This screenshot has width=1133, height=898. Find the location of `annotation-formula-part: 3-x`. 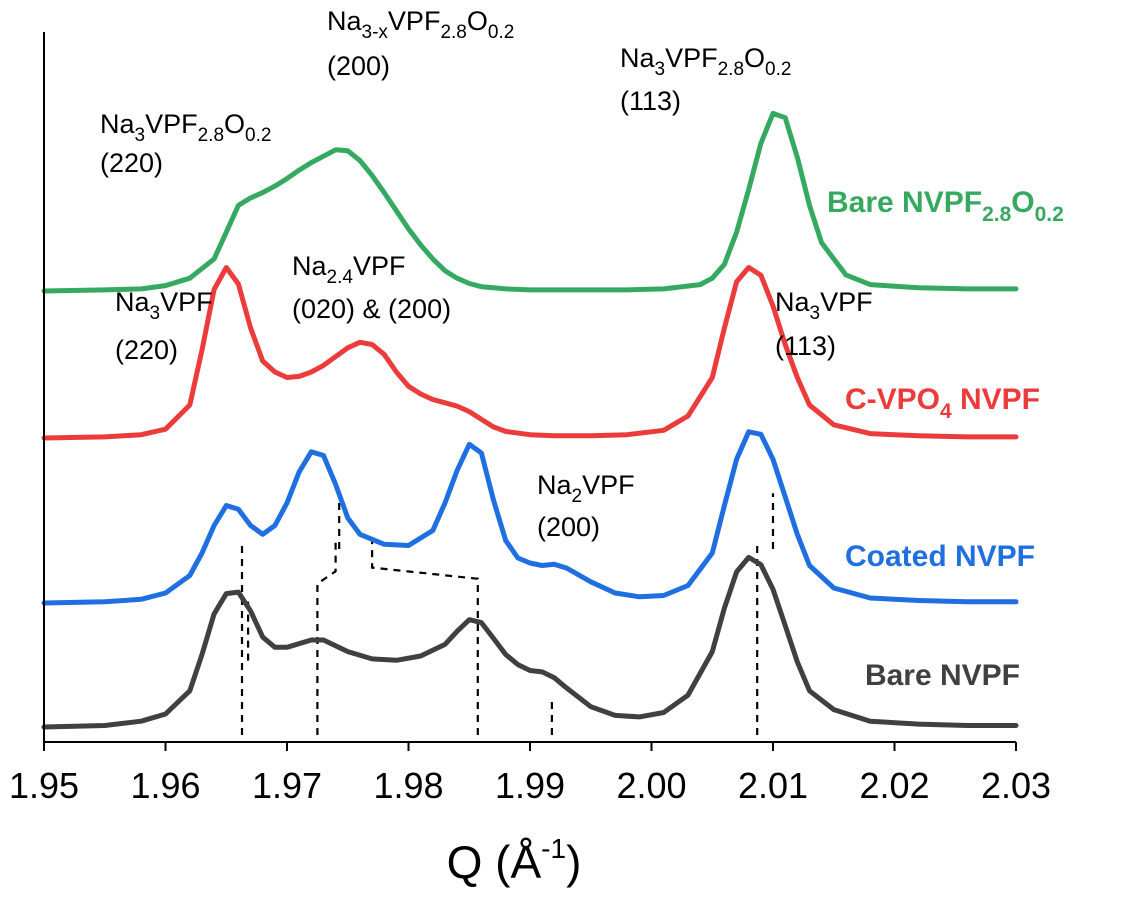

annotation-formula-part: 3-x is located at coordinates (375, 32).